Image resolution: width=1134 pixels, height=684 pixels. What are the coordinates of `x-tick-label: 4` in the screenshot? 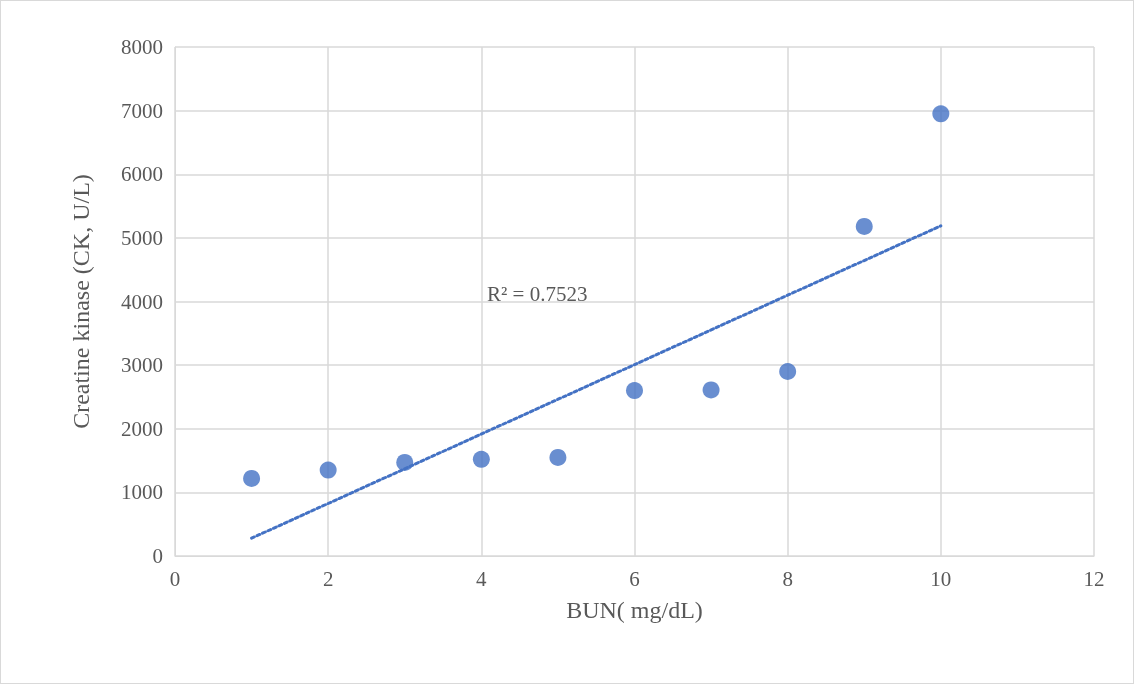 It's located at (482, 578).